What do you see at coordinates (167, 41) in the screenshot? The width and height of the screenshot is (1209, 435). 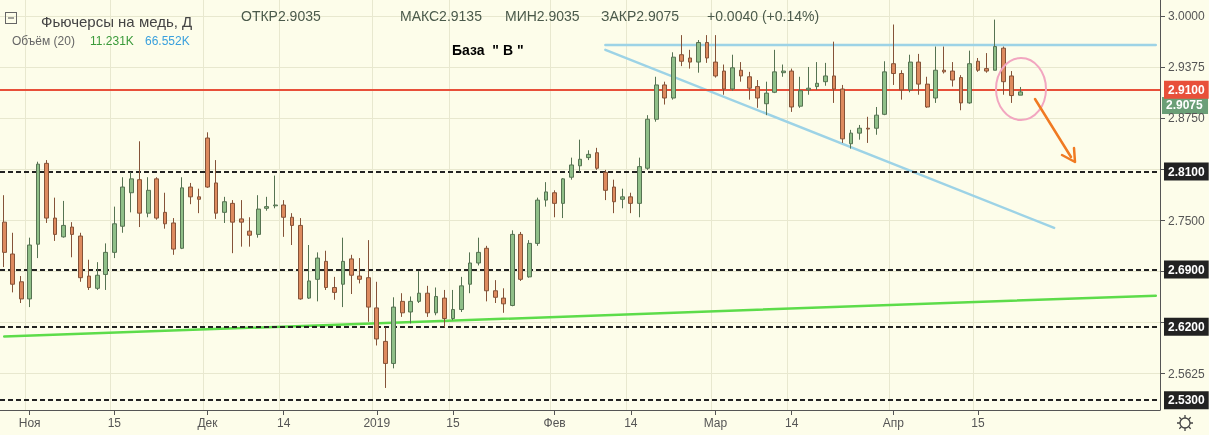 I see `annotation: 66.552K` at bounding box center [167, 41].